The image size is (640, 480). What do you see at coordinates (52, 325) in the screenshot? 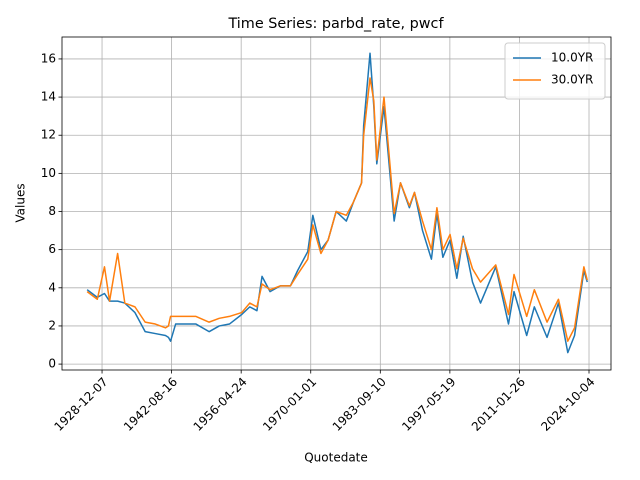
I see `y-tick-label: 2` at bounding box center [52, 325].